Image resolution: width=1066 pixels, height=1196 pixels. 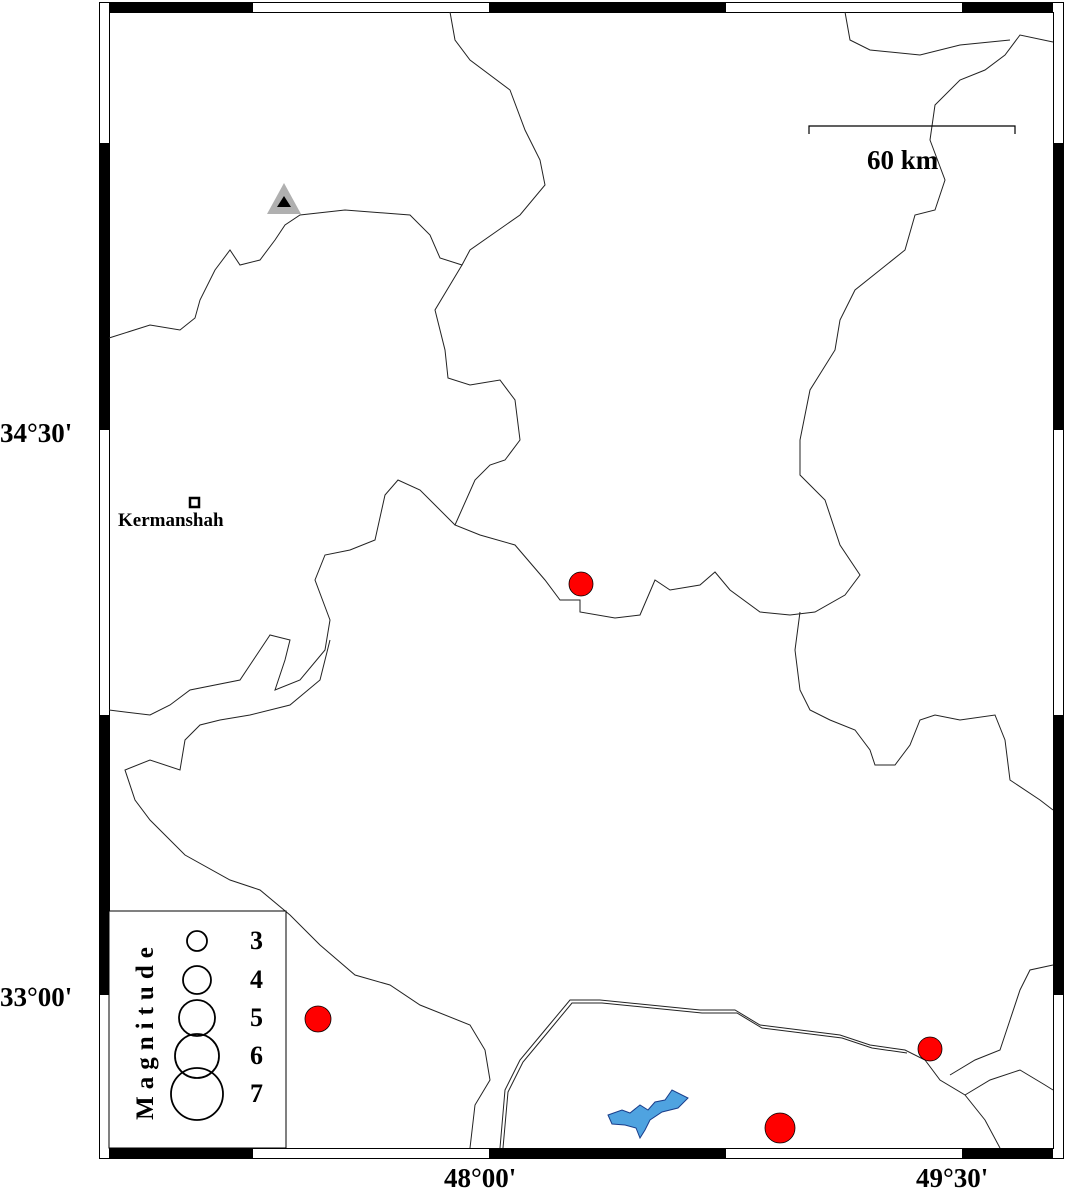 I want to click on x-tick-label: 49°30', so click(x=952, y=1178).